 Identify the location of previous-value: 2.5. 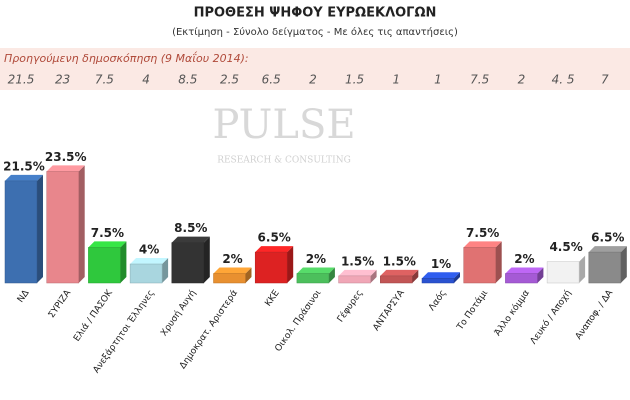
(229, 80).